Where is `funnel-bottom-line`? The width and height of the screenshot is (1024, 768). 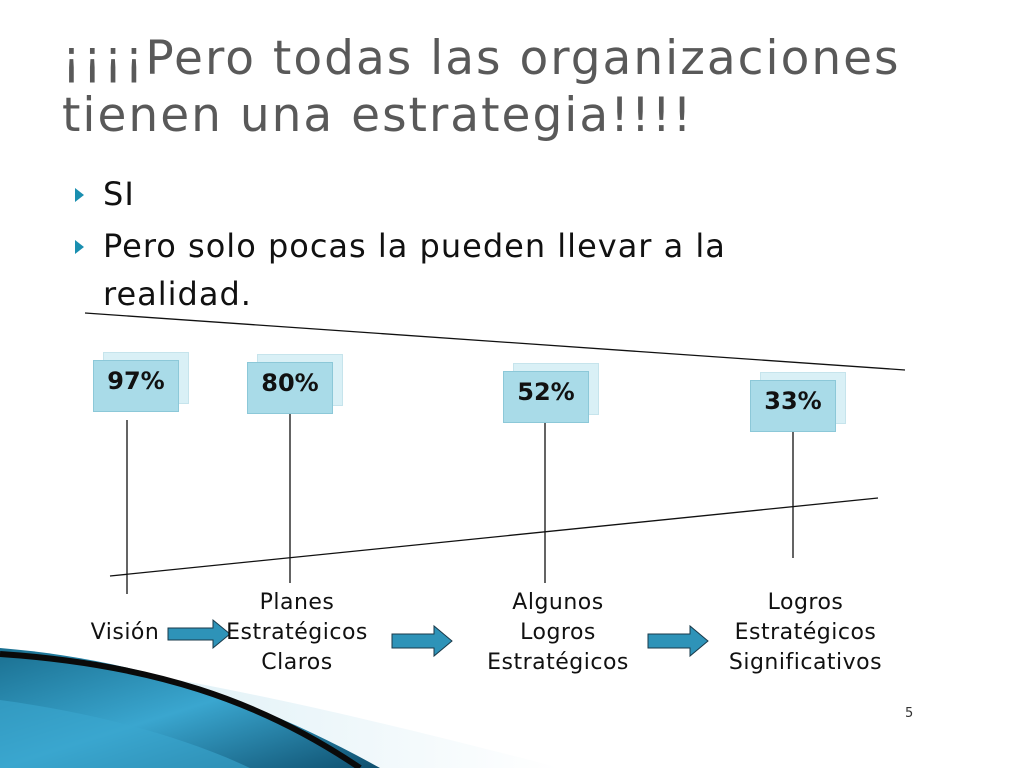 funnel-bottom-line is located at coordinates (494, 537).